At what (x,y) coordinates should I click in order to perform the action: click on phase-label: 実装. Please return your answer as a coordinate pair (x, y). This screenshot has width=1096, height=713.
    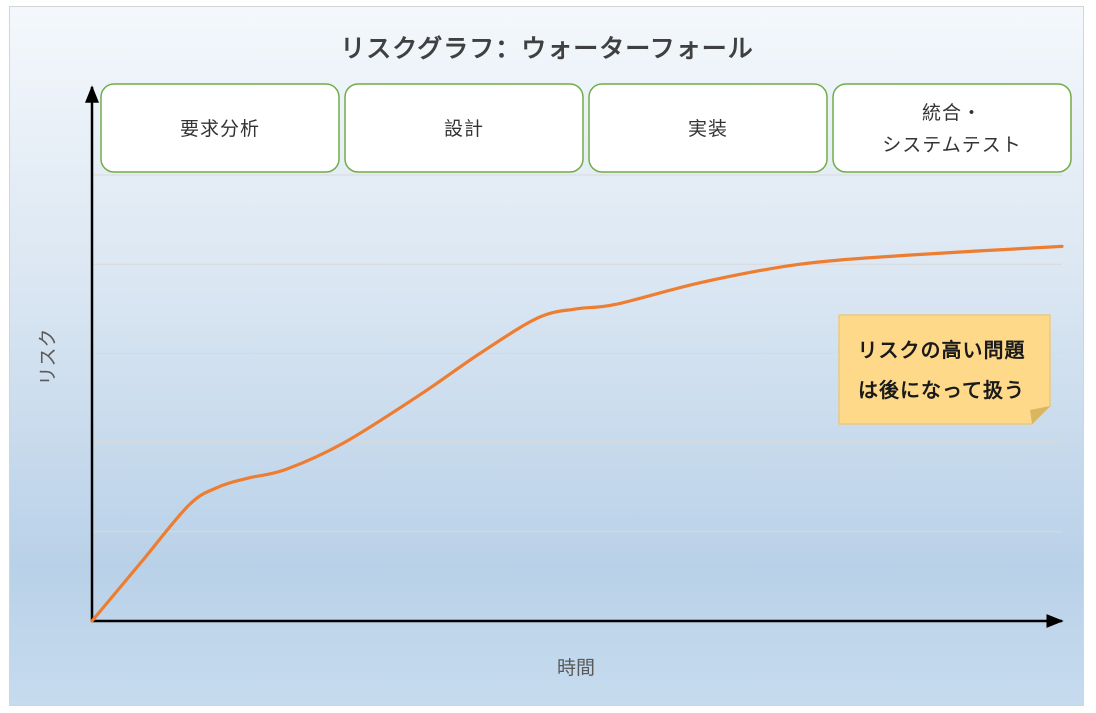
    Looking at the image, I should click on (708, 129).